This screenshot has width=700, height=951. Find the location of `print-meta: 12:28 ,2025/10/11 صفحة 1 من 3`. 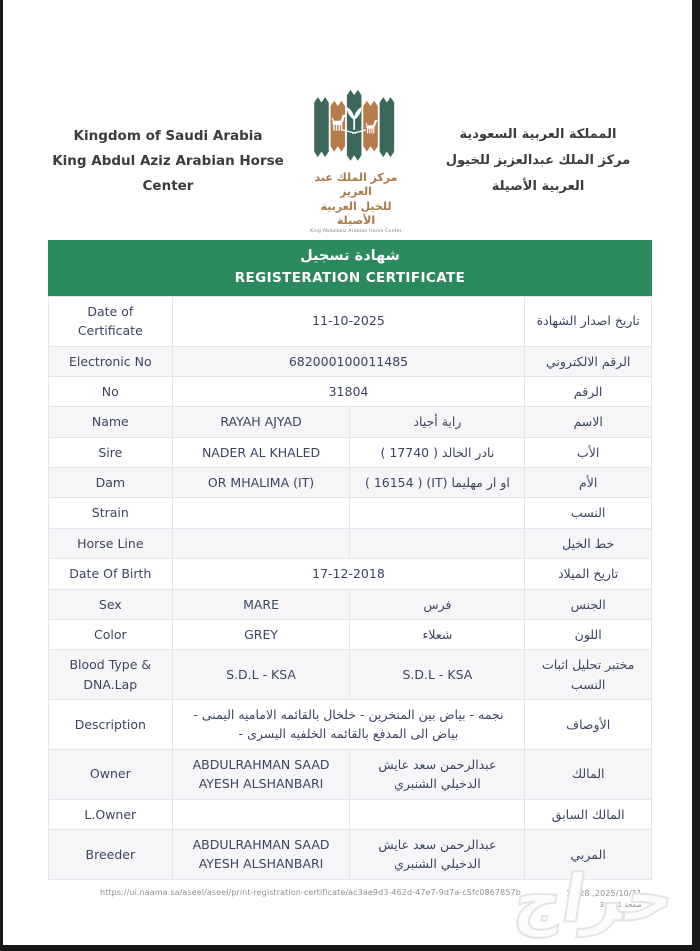

print-meta: 12:28 ,2025/10/11 صفحة 1 من 3 is located at coordinates (604, 899).